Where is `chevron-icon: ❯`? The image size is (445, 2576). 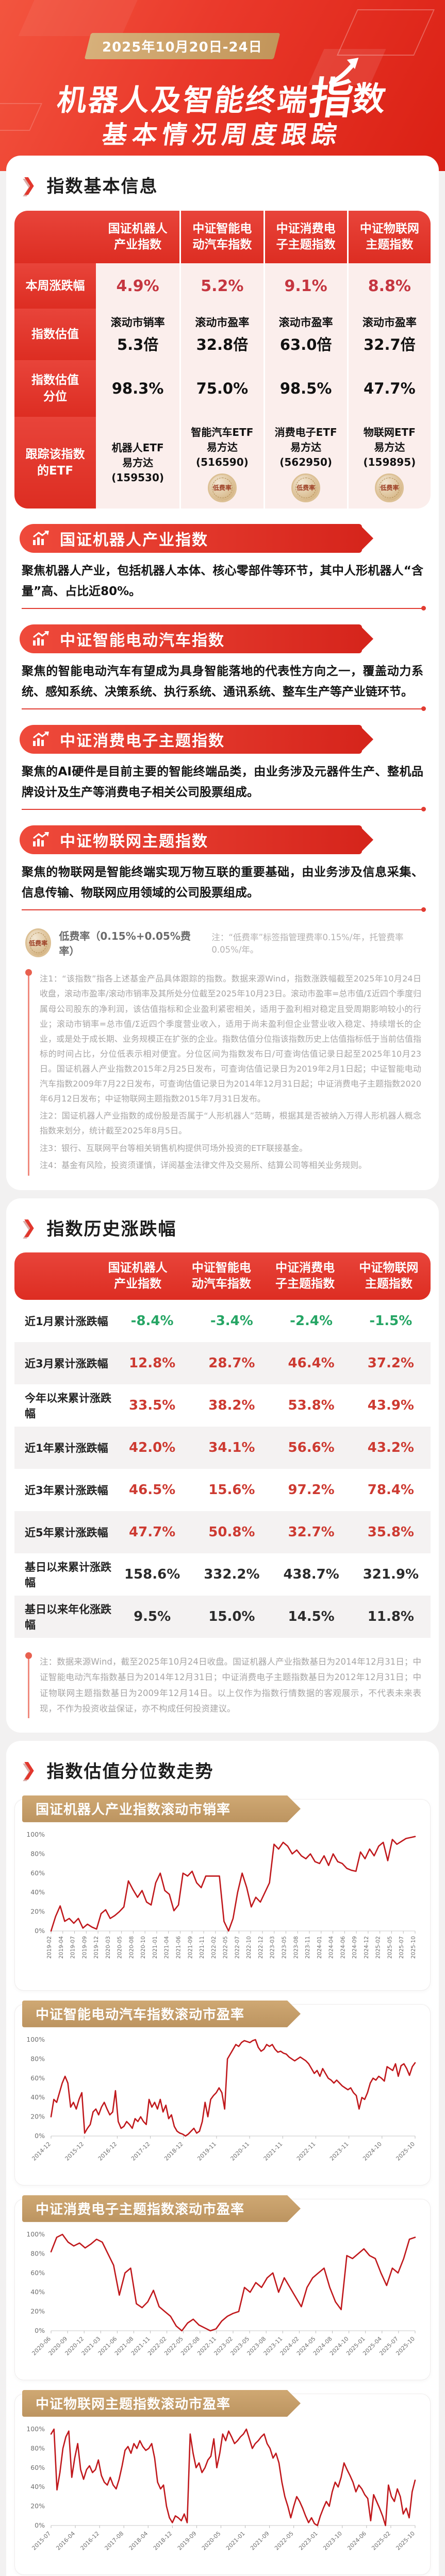 chevron-icon: ❯ is located at coordinates (29, 184).